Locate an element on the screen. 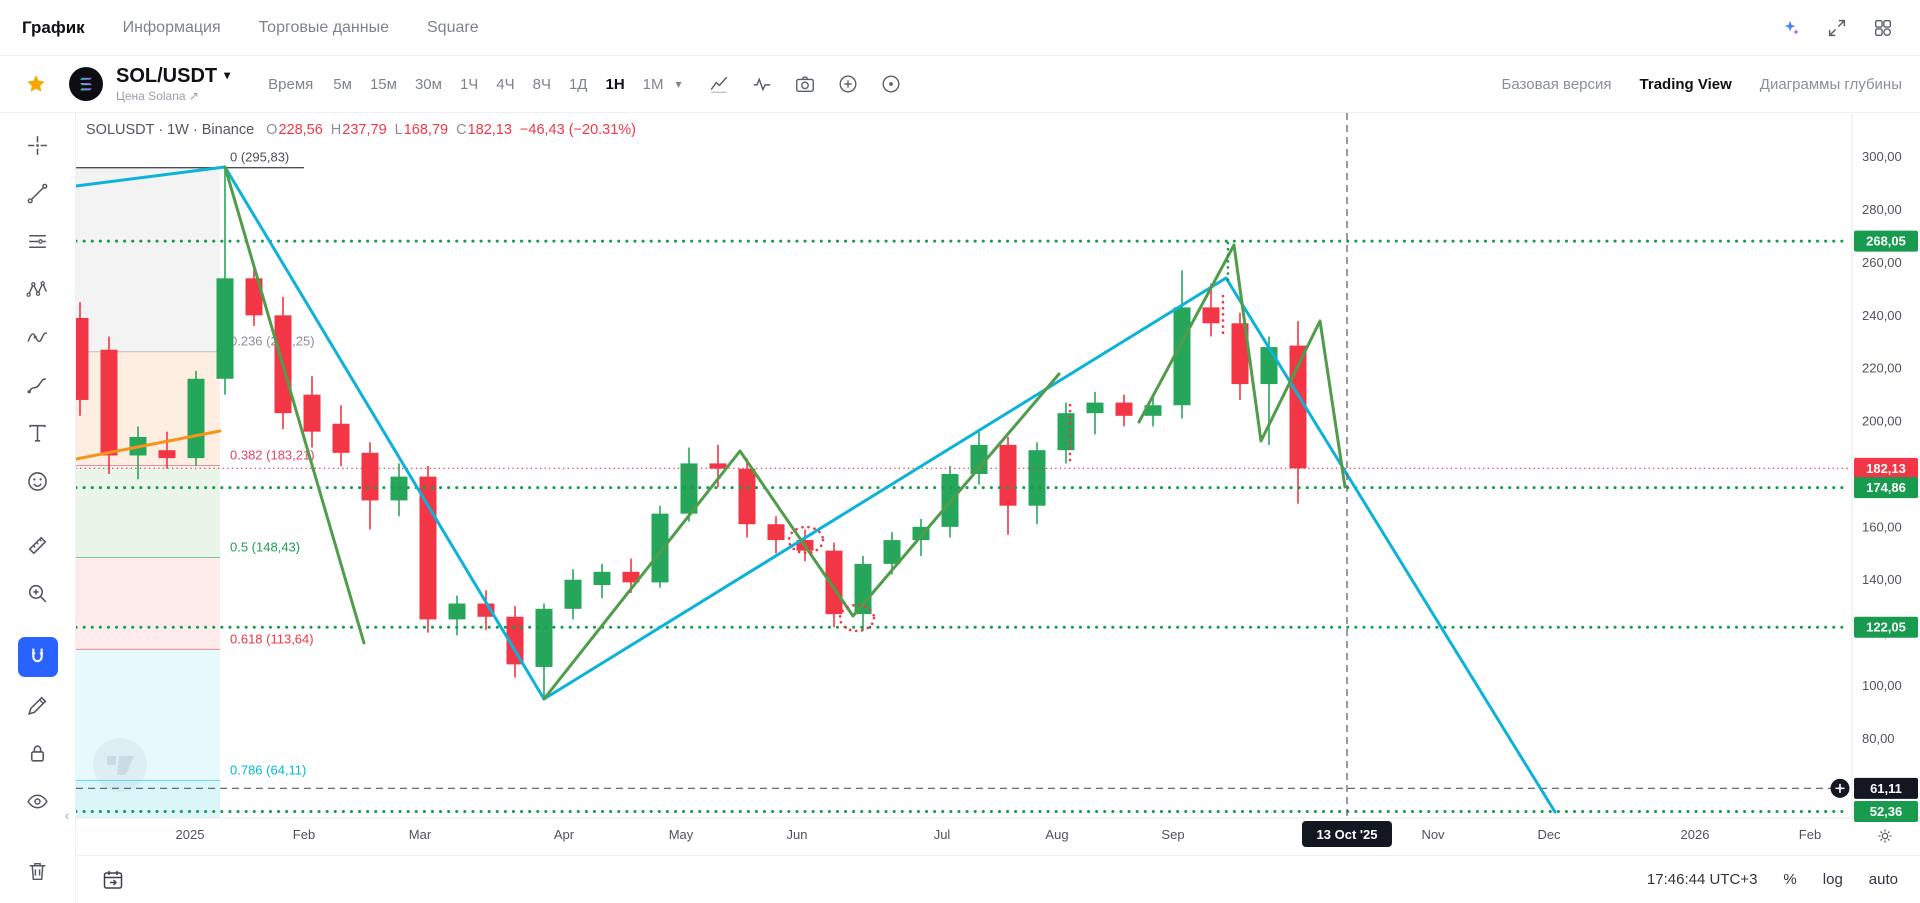 The height and width of the screenshot is (903, 1920). time-tick-label: 2025 is located at coordinates (190, 834).